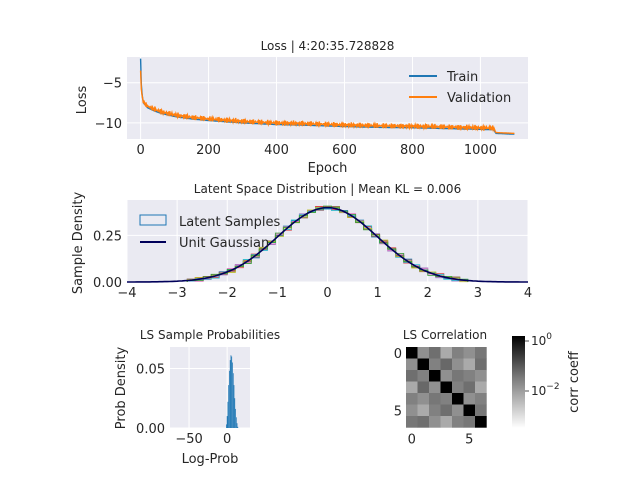 This screenshot has height=480, width=640. What do you see at coordinates (479, 98) in the screenshot?
I see `legend-validation-label: Validation` at bounding box center [479, 98].